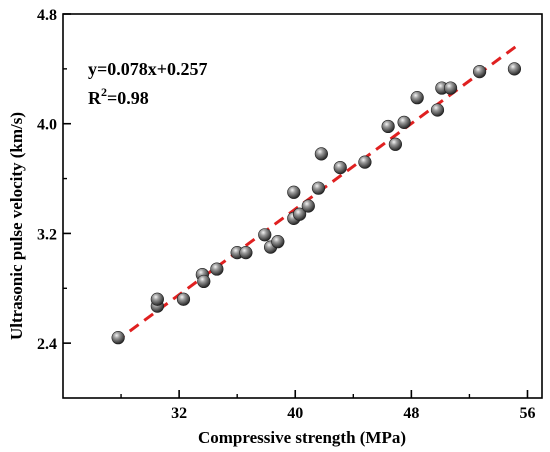  I want to click on x-axis-label: Compressive strength (MPa), so click(302, 437).